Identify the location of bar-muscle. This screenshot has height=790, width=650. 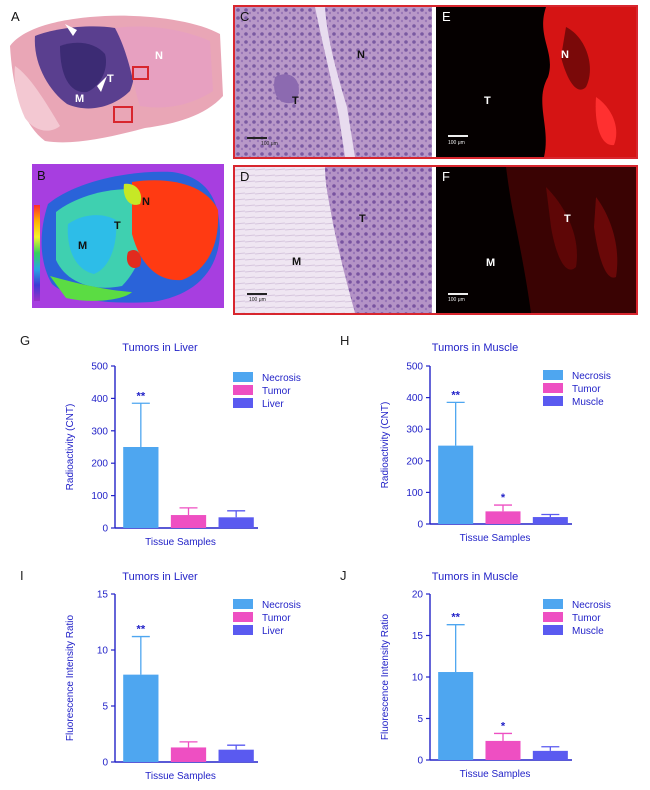
(550, 755).